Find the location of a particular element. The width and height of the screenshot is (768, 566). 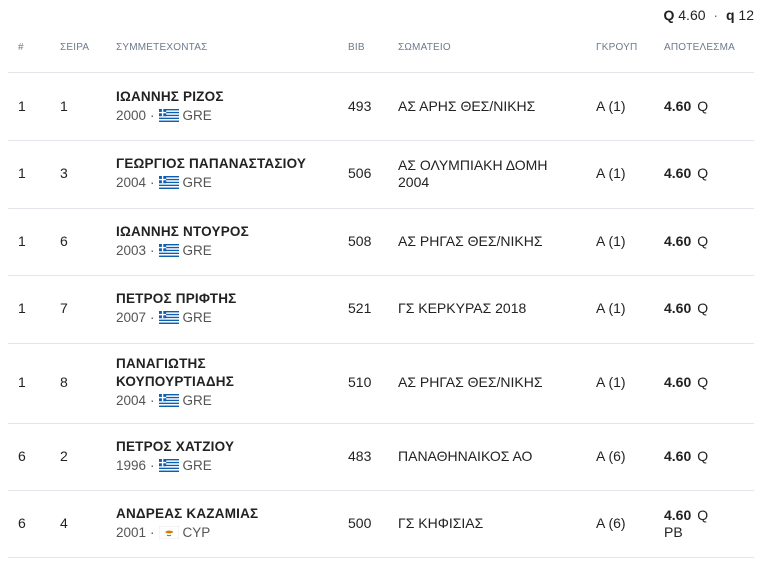

col-group: ΓΚΡΟΥΠ is located at coordinates (617, 47).